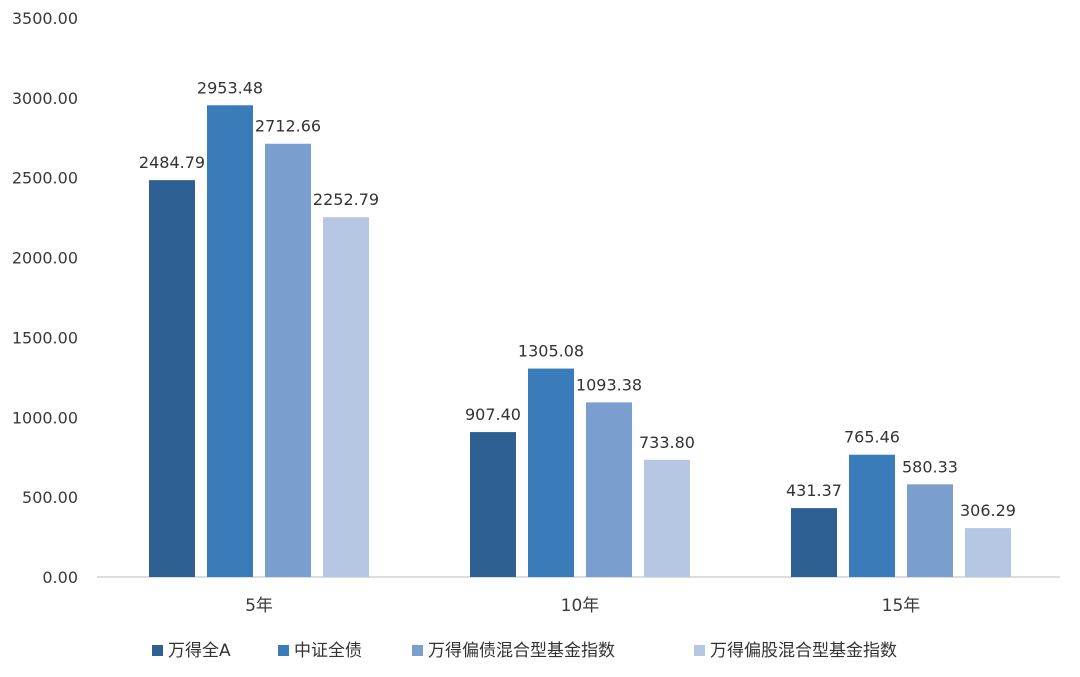  I want to click on data-label: 306.29, so click(988, 510).